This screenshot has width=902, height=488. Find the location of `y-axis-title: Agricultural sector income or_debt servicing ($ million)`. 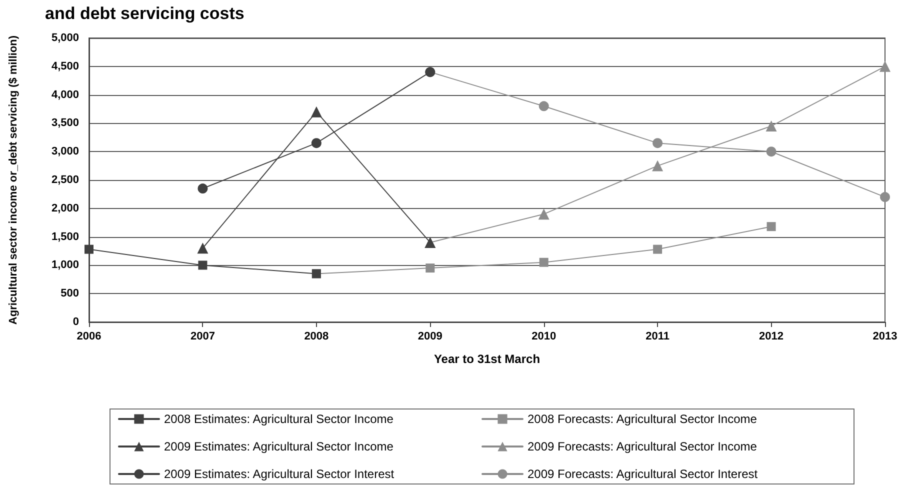

y-axis-title: Agricultural sector income or_debt servicing ($ million) is located at coordinates (14, 180).